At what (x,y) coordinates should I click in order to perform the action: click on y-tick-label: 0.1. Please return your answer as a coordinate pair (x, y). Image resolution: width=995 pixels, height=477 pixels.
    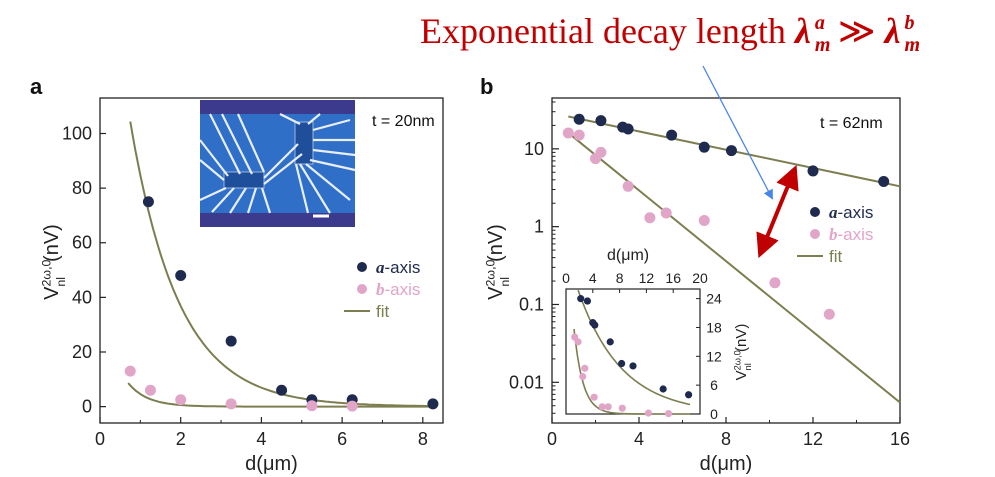
    Looking at the image, I should click on (531, 304).